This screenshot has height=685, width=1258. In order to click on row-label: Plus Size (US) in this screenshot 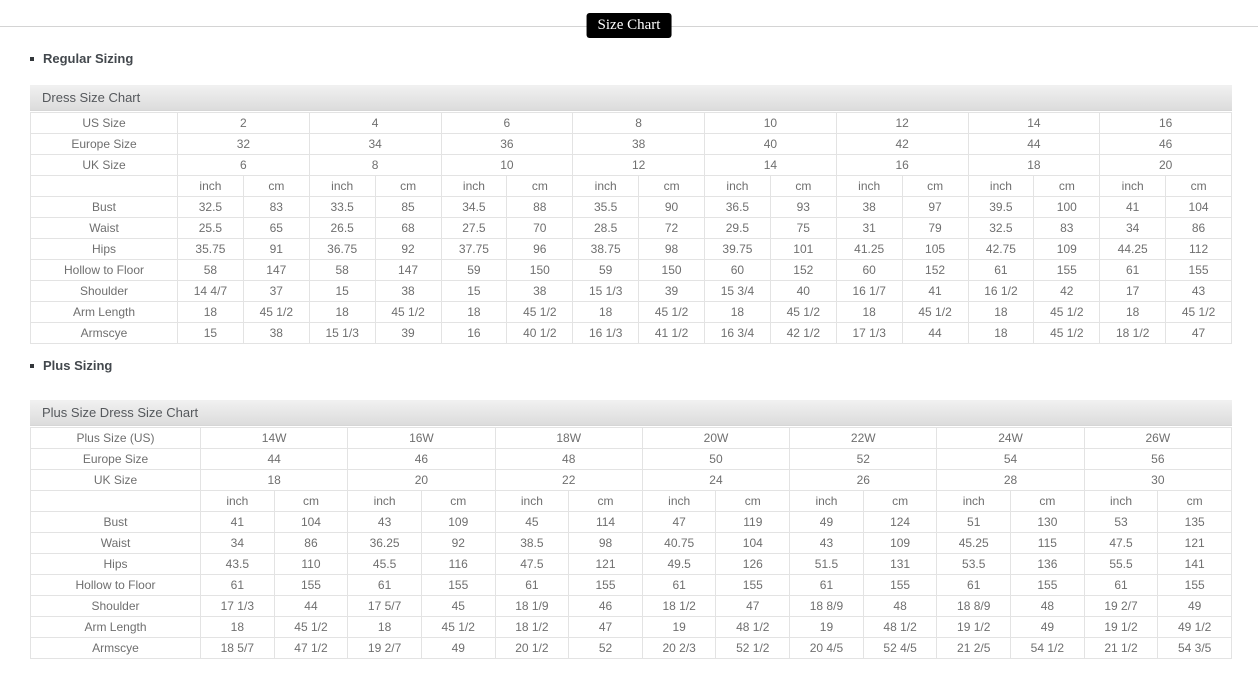, I will do `click(115, 438)`.